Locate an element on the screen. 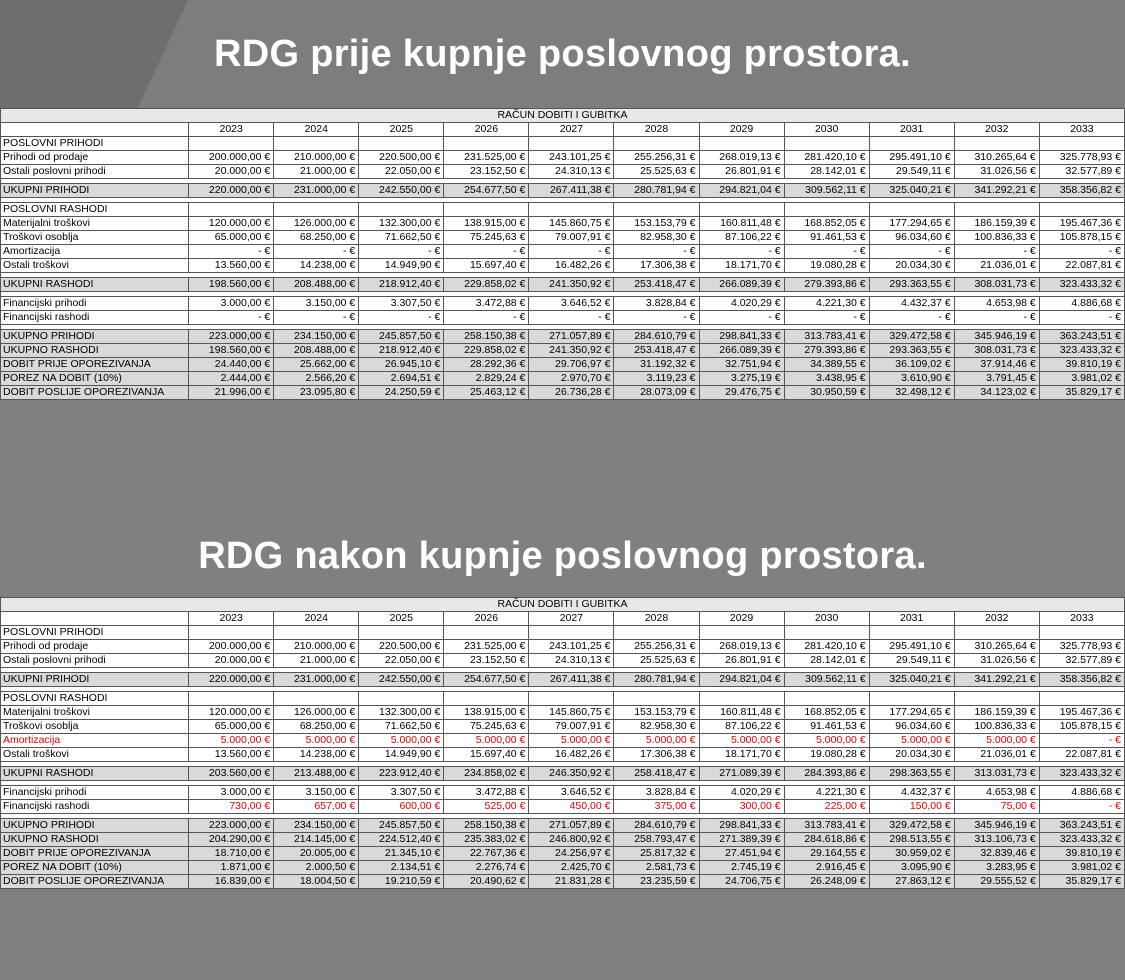 The height and width of the screenshot is (980, 1125). value-cell: 21.996,00 € is located at coordinates (231, 392).